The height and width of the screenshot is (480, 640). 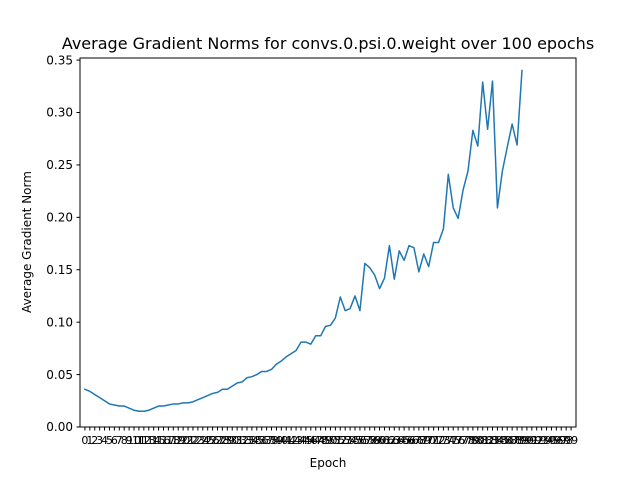 What do you see at coordinates (448, 440) in the screenshot?
I see `x-tick-label: 74` at bounding box center [448, 440].